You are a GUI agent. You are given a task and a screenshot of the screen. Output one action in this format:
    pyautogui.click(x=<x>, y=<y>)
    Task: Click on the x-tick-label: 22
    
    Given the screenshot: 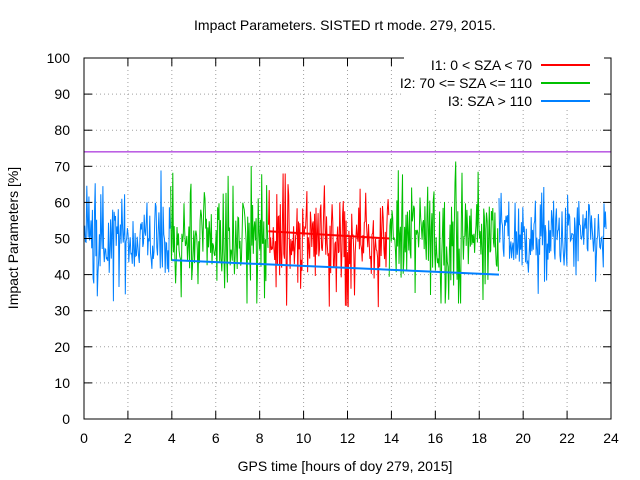 What is the action you would take?
    pyautogui.click(x=567, y=438)
    